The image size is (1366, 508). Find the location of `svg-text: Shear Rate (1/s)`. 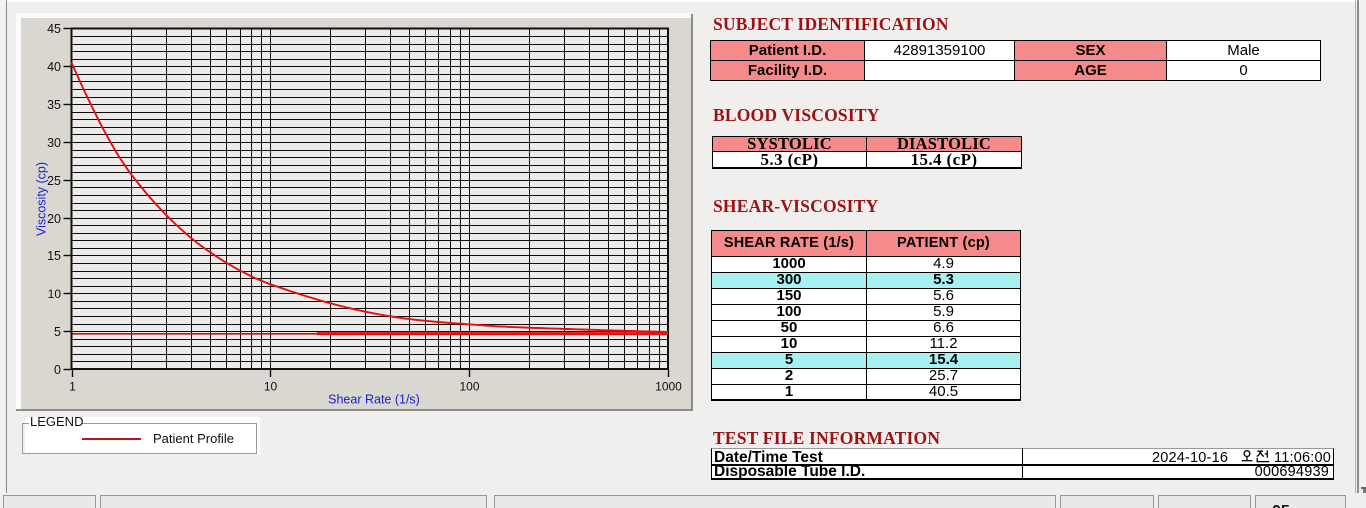

svg-text: Shear Rate (1/s) is located at coordinates (374, 400).